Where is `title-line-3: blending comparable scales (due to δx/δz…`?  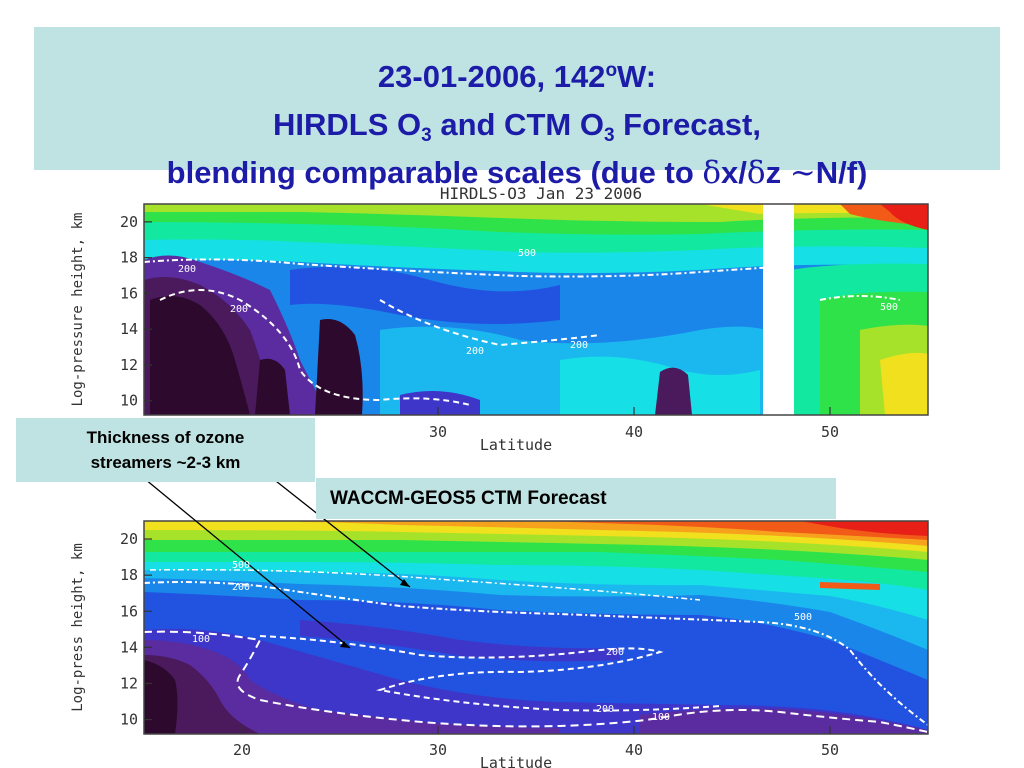
title-line-3: blending comparable scales (due to δx/δz… is located at coordinates (517, 173).